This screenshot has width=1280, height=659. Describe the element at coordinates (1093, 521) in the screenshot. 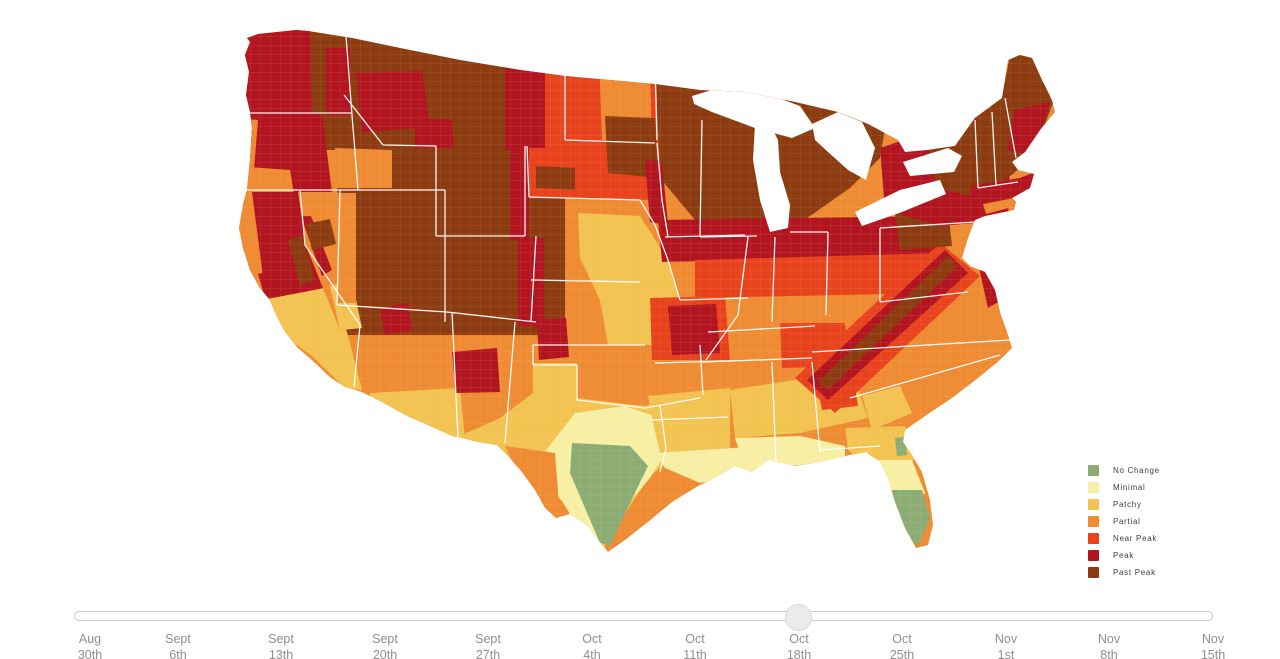

I see `partial-swatch-icon` at that location.